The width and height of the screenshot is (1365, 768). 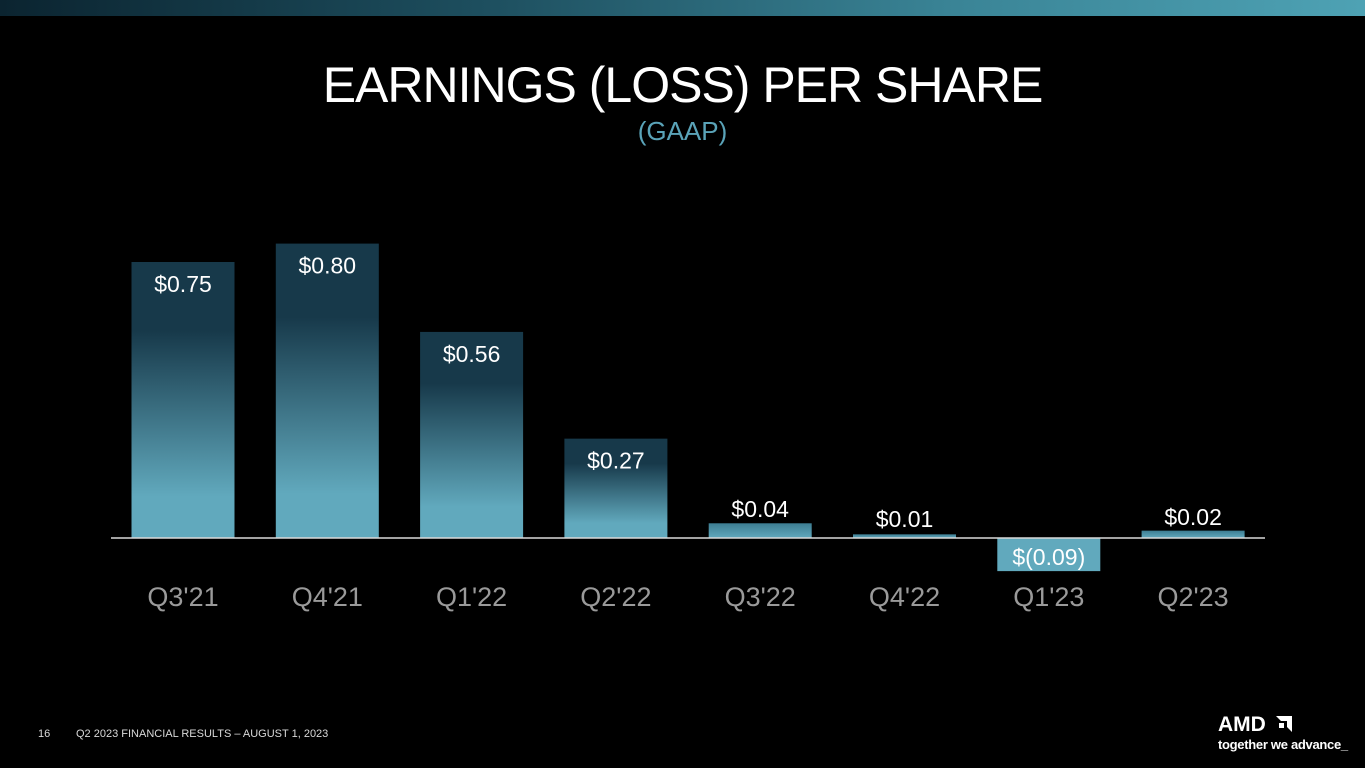 What do you see at coordinates (683, 85) in the screenshot?
I see `page-title: EARNINGS (LOSS) PER SHARE` at bounding box center [683, 85].